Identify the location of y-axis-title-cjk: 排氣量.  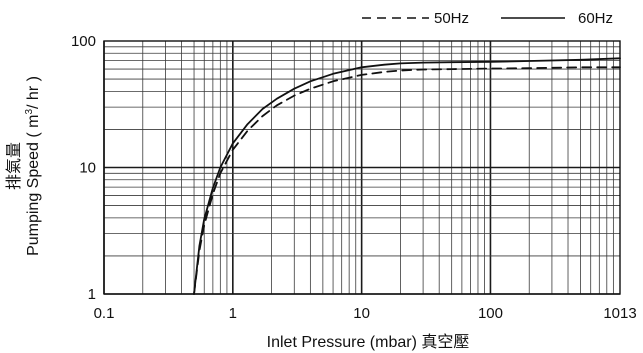
(14, 166).